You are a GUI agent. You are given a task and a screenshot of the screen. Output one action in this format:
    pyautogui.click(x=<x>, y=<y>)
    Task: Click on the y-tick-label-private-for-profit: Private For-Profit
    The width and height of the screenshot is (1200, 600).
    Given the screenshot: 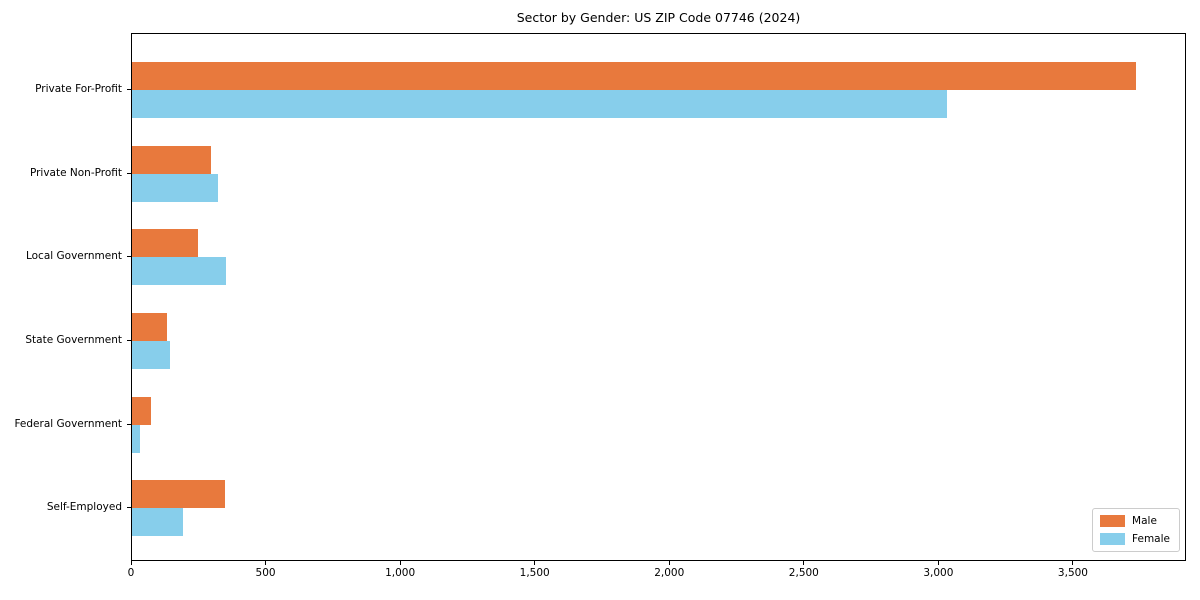 What is the action you would take?
    pyautogui.click(x=78, y=89)
    